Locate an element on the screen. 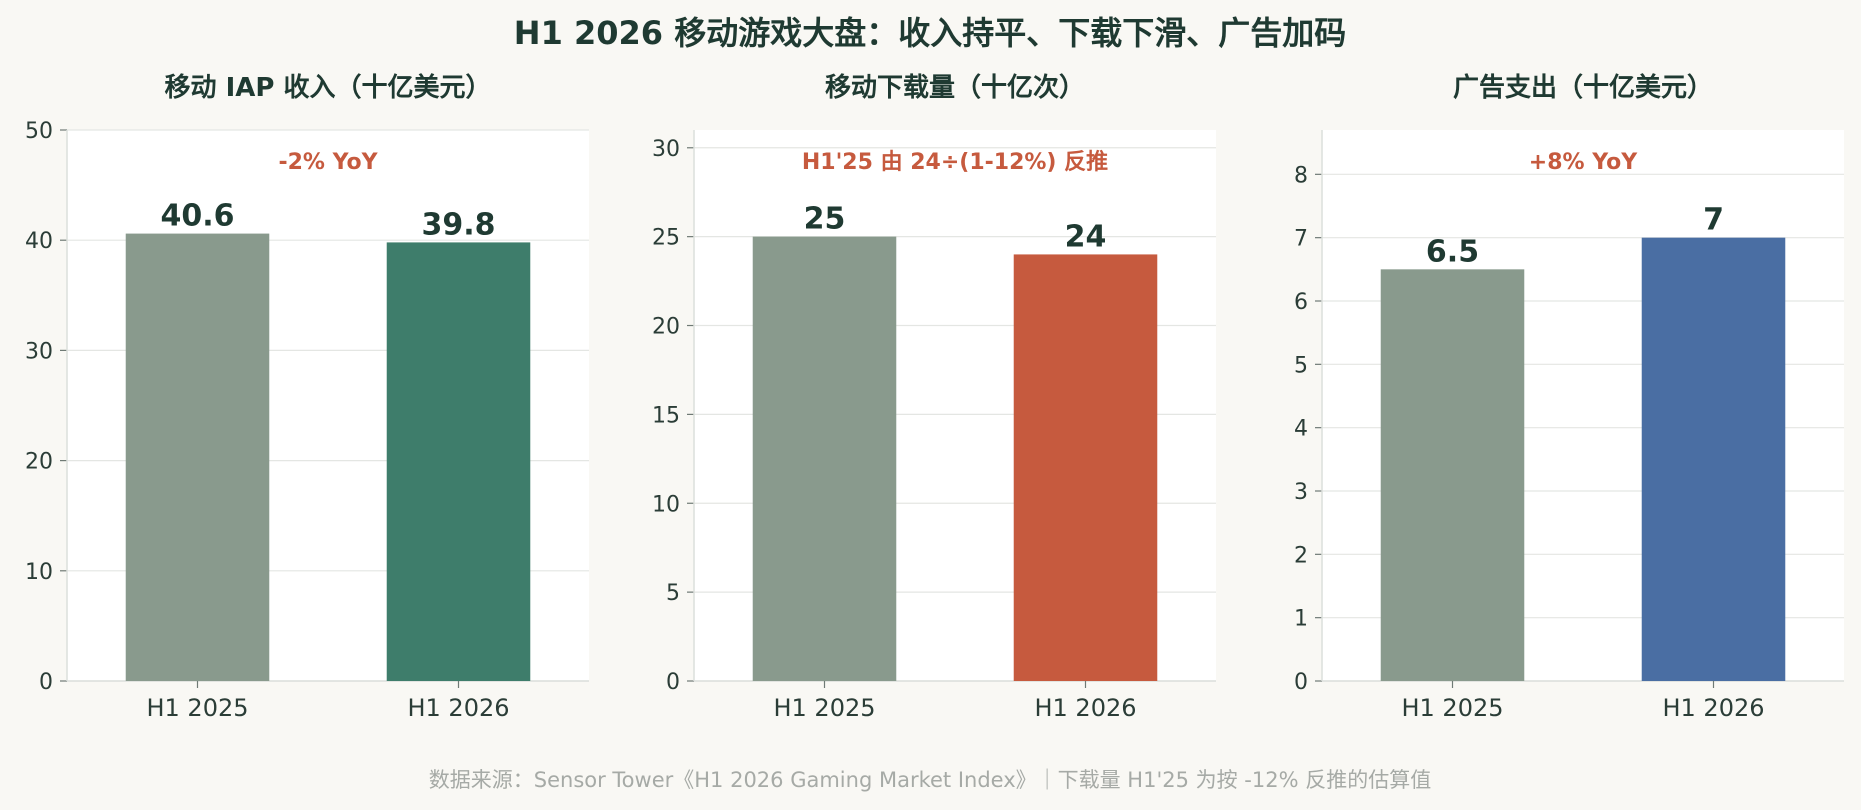  y-tick-label: 4 is located at coordinates (1301, 429).